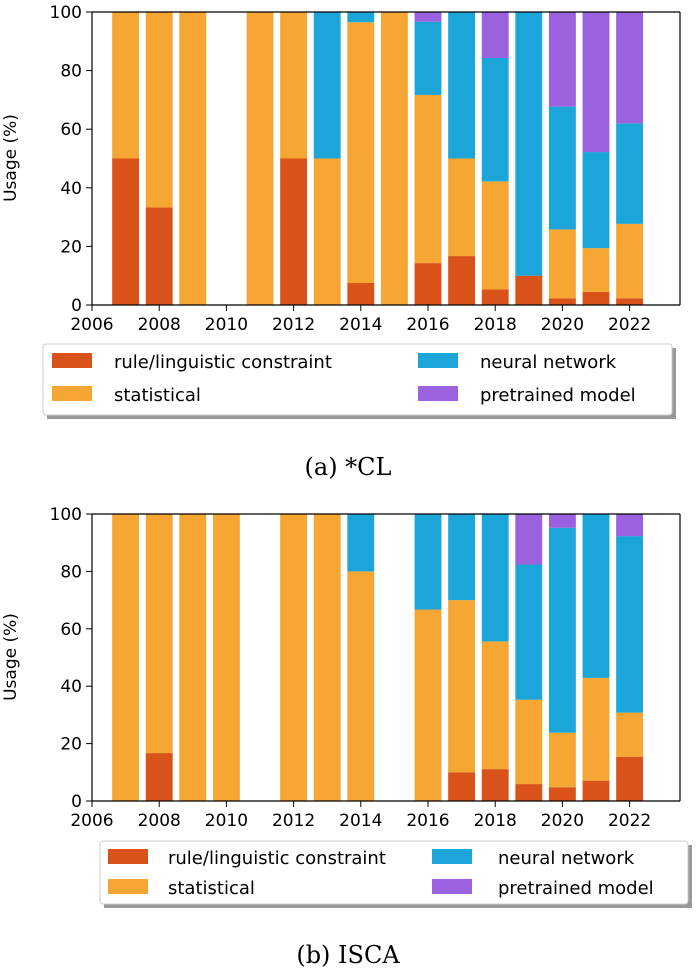  Describe the element at coordinates (159, 325) in the screenshot. I see `x-tick-label-cl: 2008` at that location.